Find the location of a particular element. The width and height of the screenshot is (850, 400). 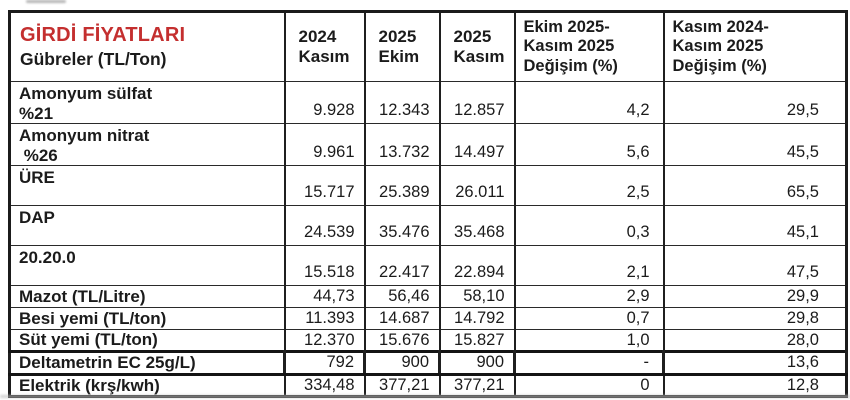

table-row: ÜRE 15.717 25.389 26.011 2,5 65,5 is located at coordinates (428, 186).